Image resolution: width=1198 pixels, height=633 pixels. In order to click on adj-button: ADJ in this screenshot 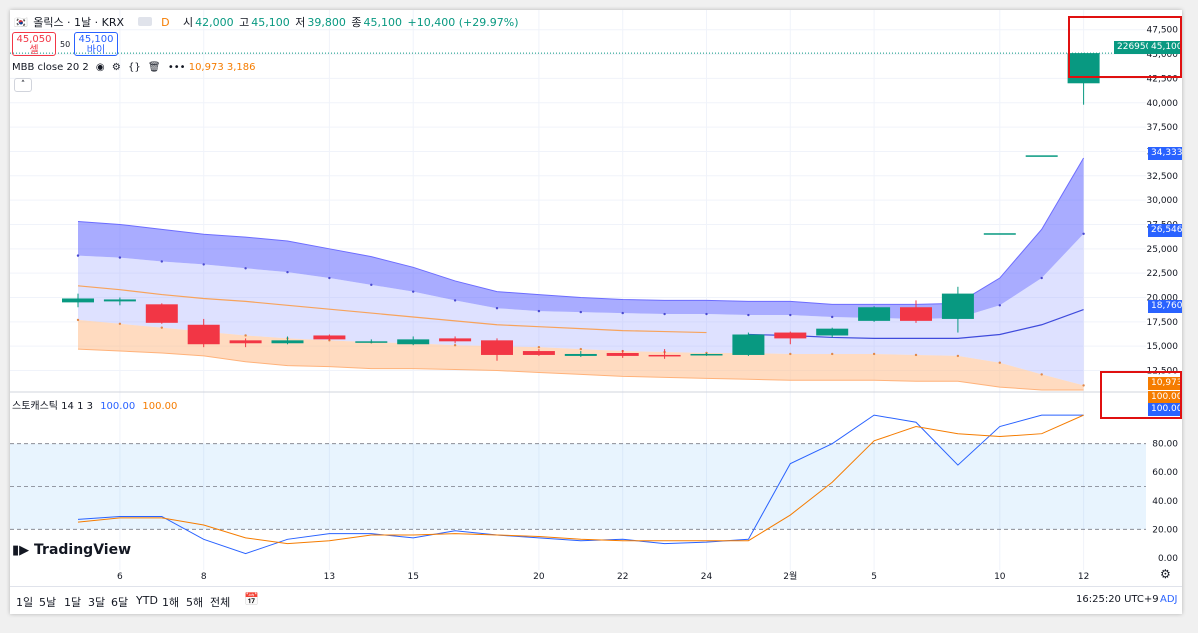, I will do `click(1169, 599)`.